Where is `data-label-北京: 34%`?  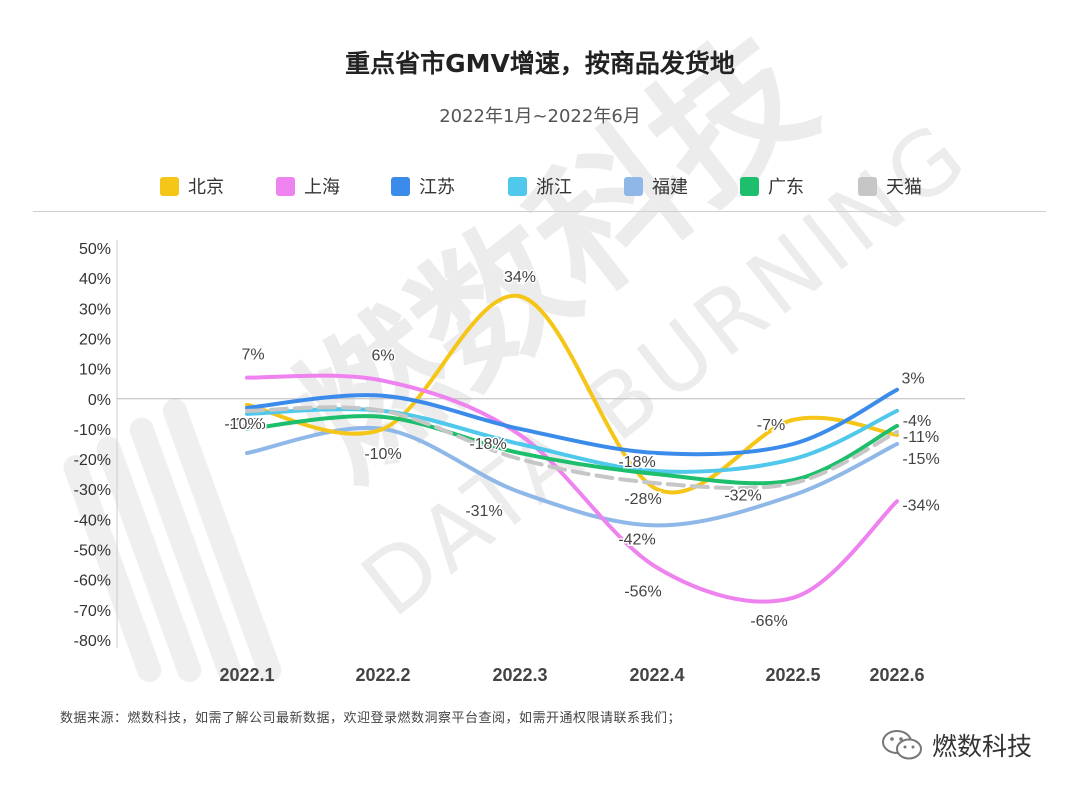 data-label-北京: 34% is located at coordinates (520, 277).